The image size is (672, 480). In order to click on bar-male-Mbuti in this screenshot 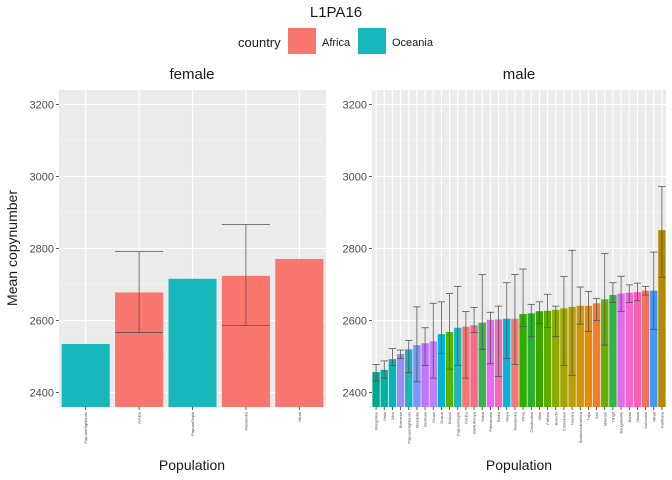, I will do `click(654, 348)`.